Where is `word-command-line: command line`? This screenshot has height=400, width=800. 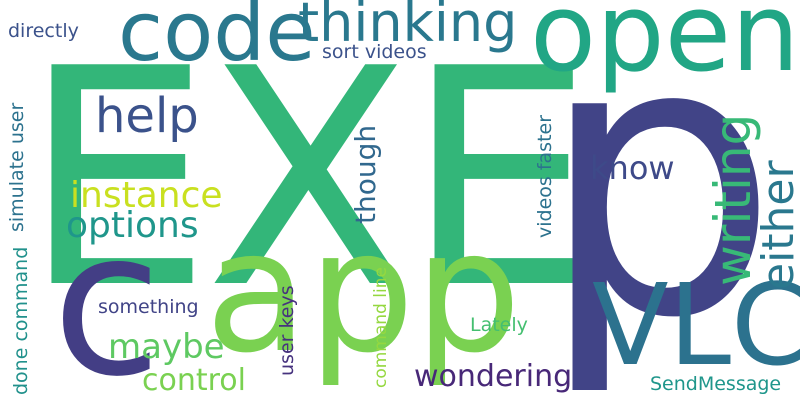 word-command-line: command line is located at coordinates (381, 327).